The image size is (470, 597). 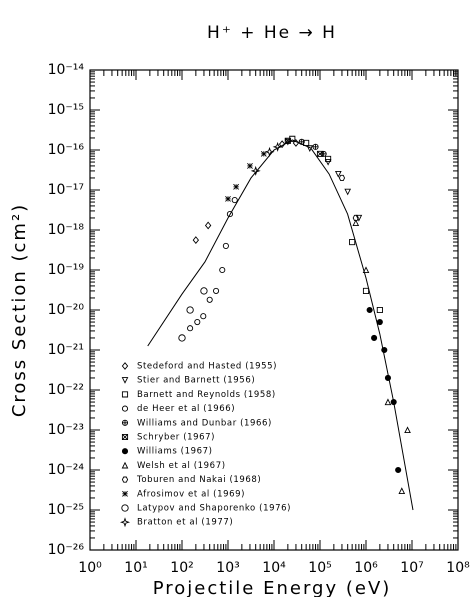 What do you see at coordinates (458, 568) in the screenshot?
I see `x-tick-label: 10⁸` at bounding box center [458, 568].